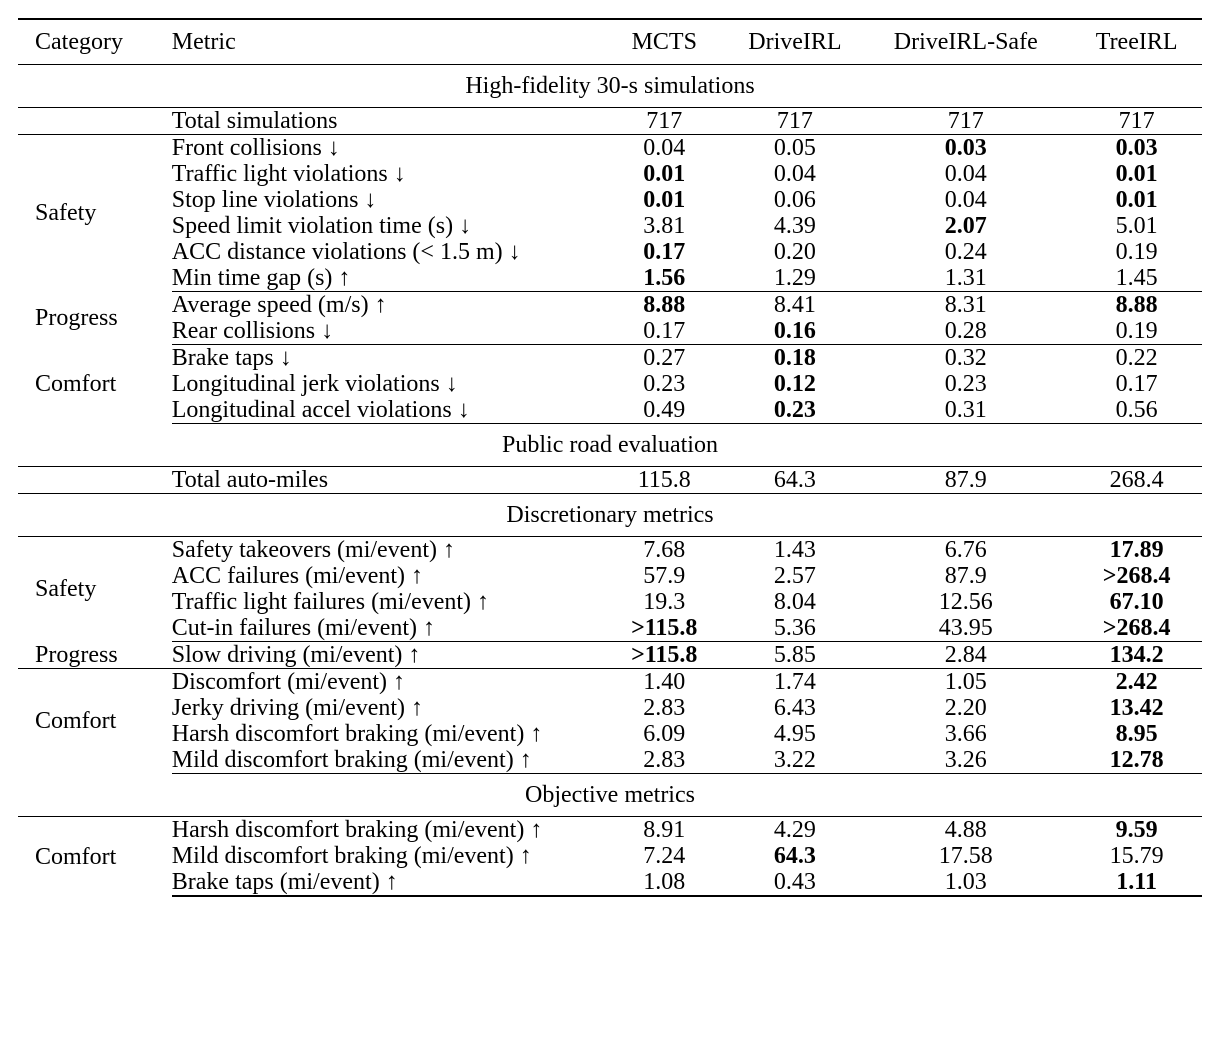 This screenshot has height=1052, width=1228. Describe the element at coordinates (385, 628) in the screenshot. I see `metric-cell: Cut-in failures (mi/event) ↑` at that location.